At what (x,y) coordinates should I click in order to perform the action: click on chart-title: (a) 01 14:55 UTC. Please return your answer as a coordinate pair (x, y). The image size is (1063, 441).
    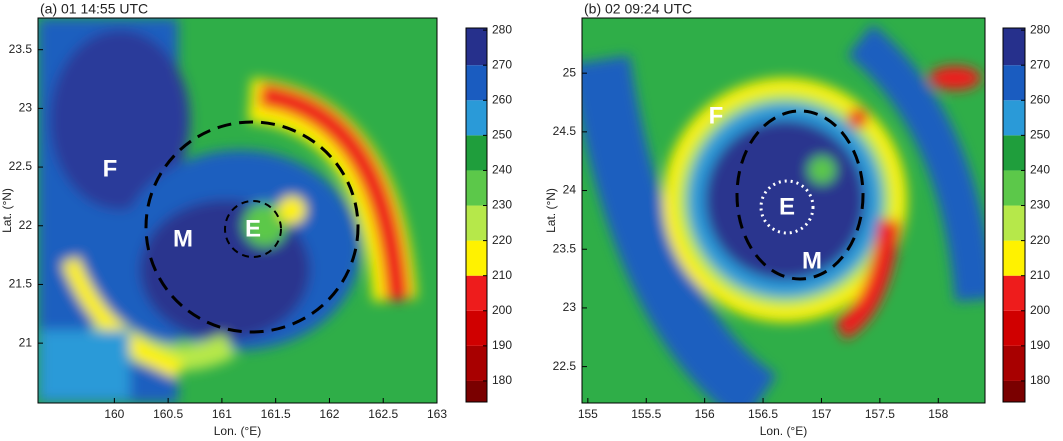
    Looking at the image, I should click on (94, 9).